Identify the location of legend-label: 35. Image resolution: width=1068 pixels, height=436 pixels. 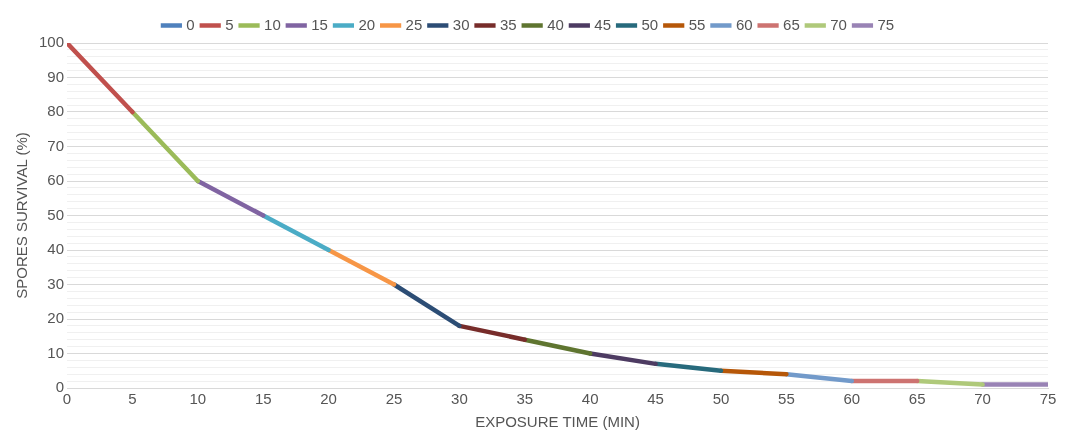
(508, 24).